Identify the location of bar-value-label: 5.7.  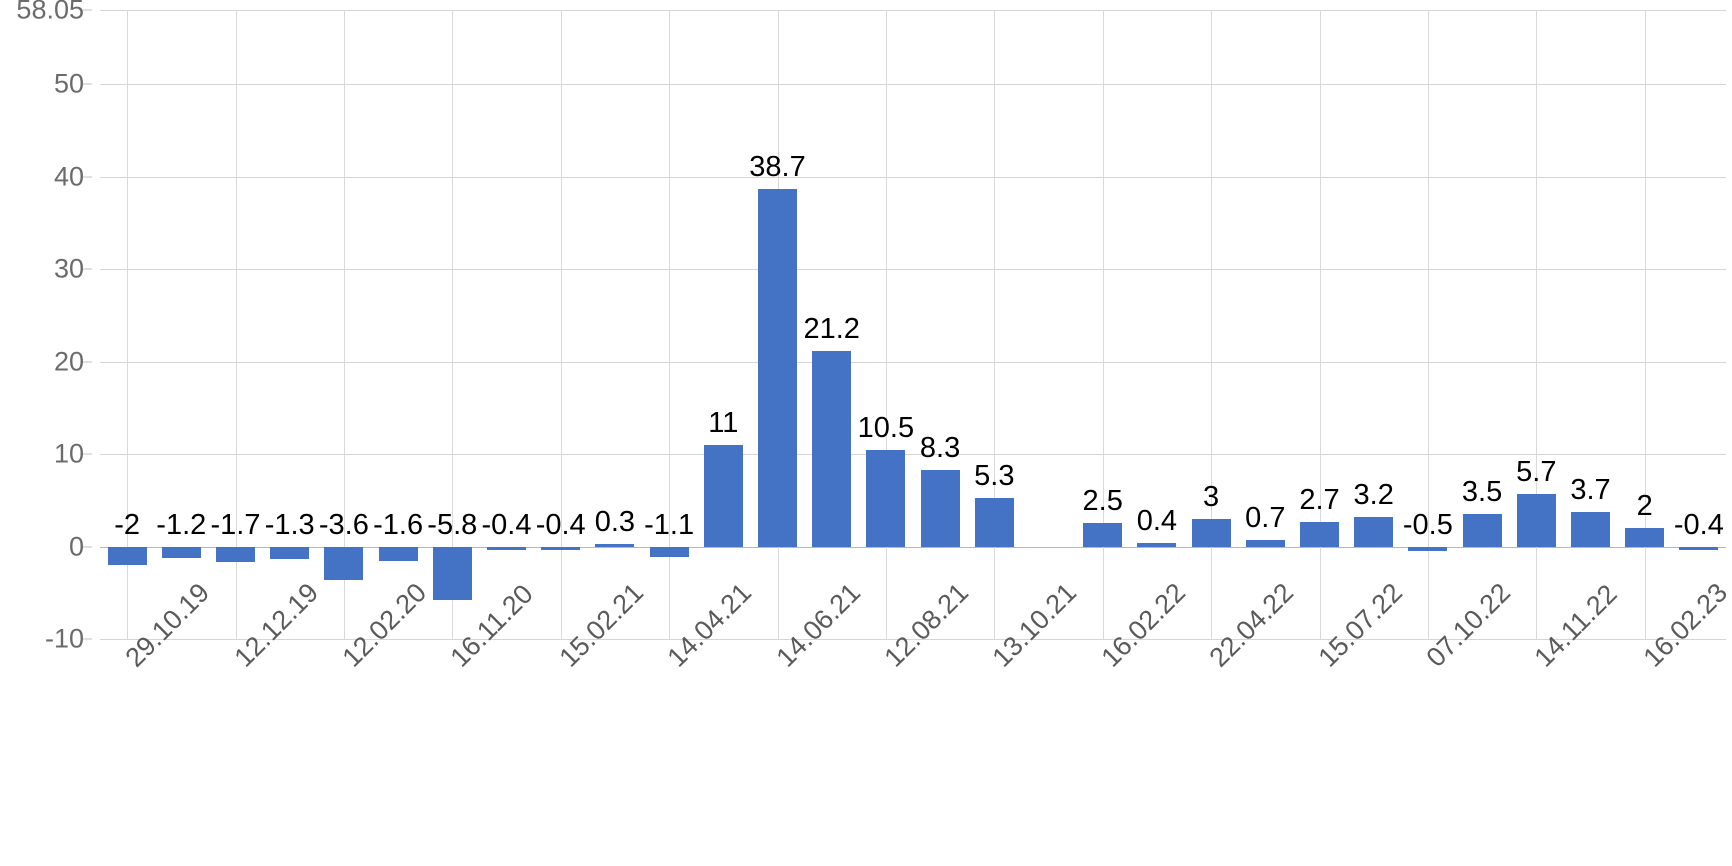
(1536, 471).